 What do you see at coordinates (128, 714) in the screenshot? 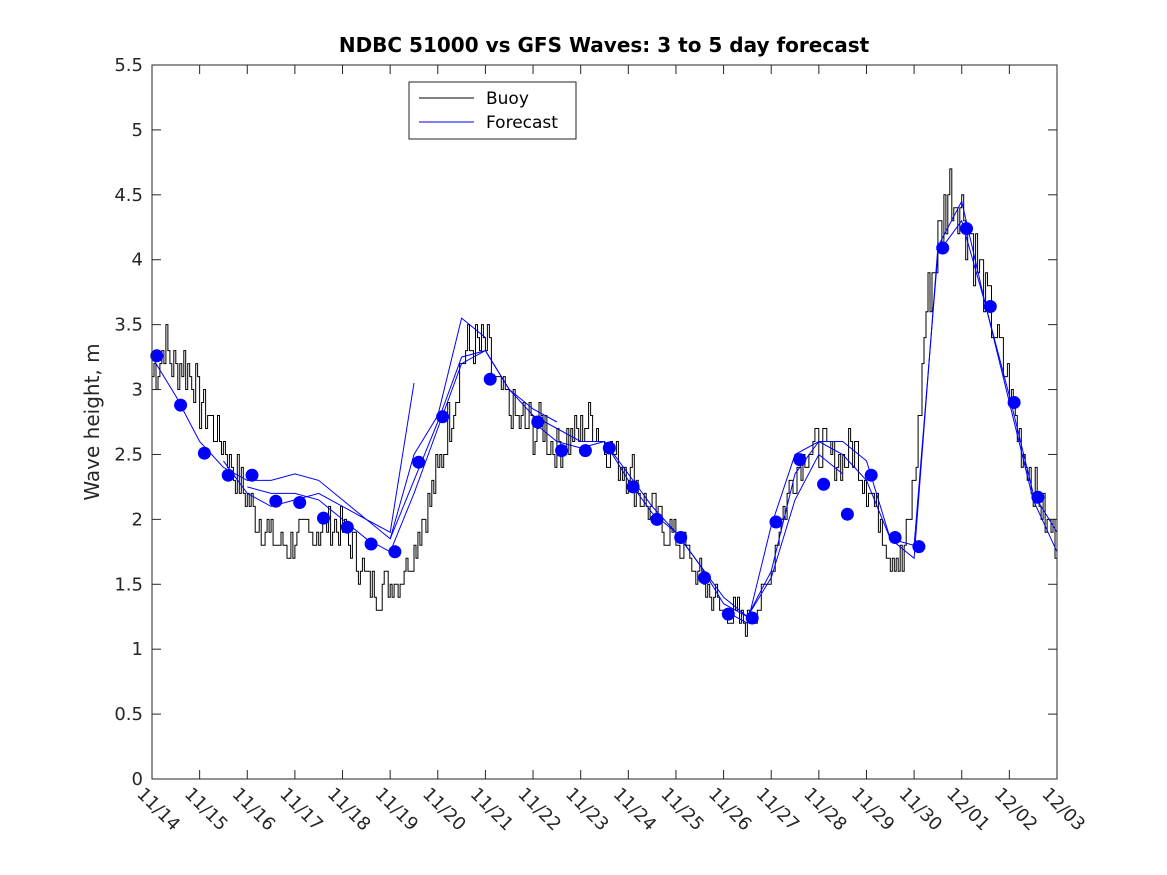
I see `y-tick-label: 0.5` at bounding box center [128, 714].